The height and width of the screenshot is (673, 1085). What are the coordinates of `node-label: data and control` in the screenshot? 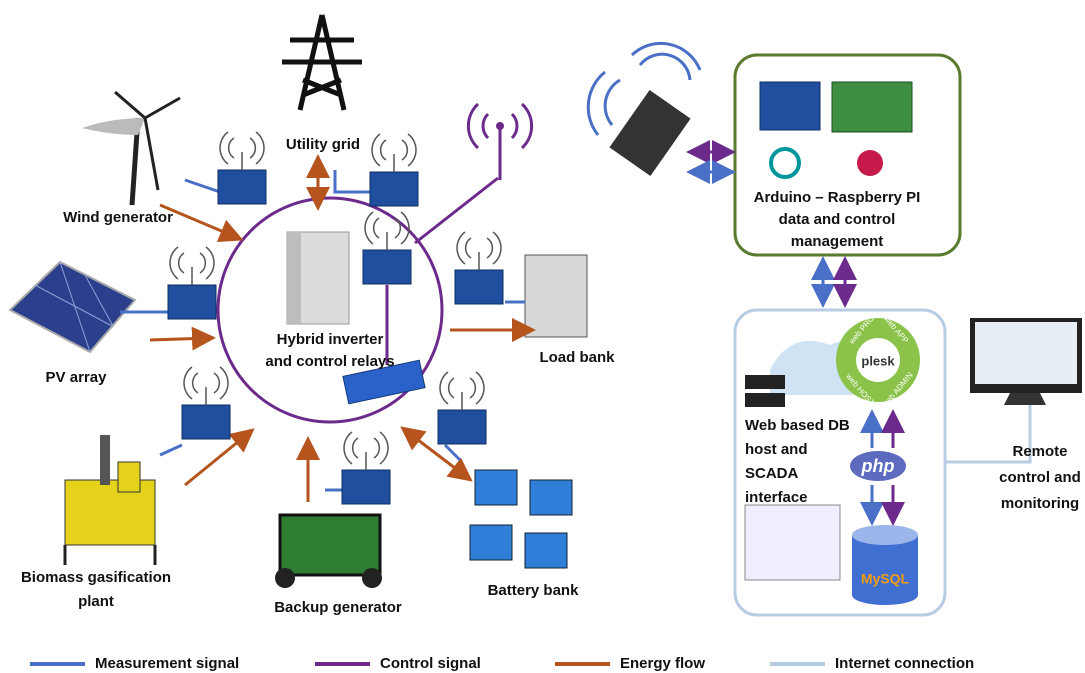 It's located at (837, 219).